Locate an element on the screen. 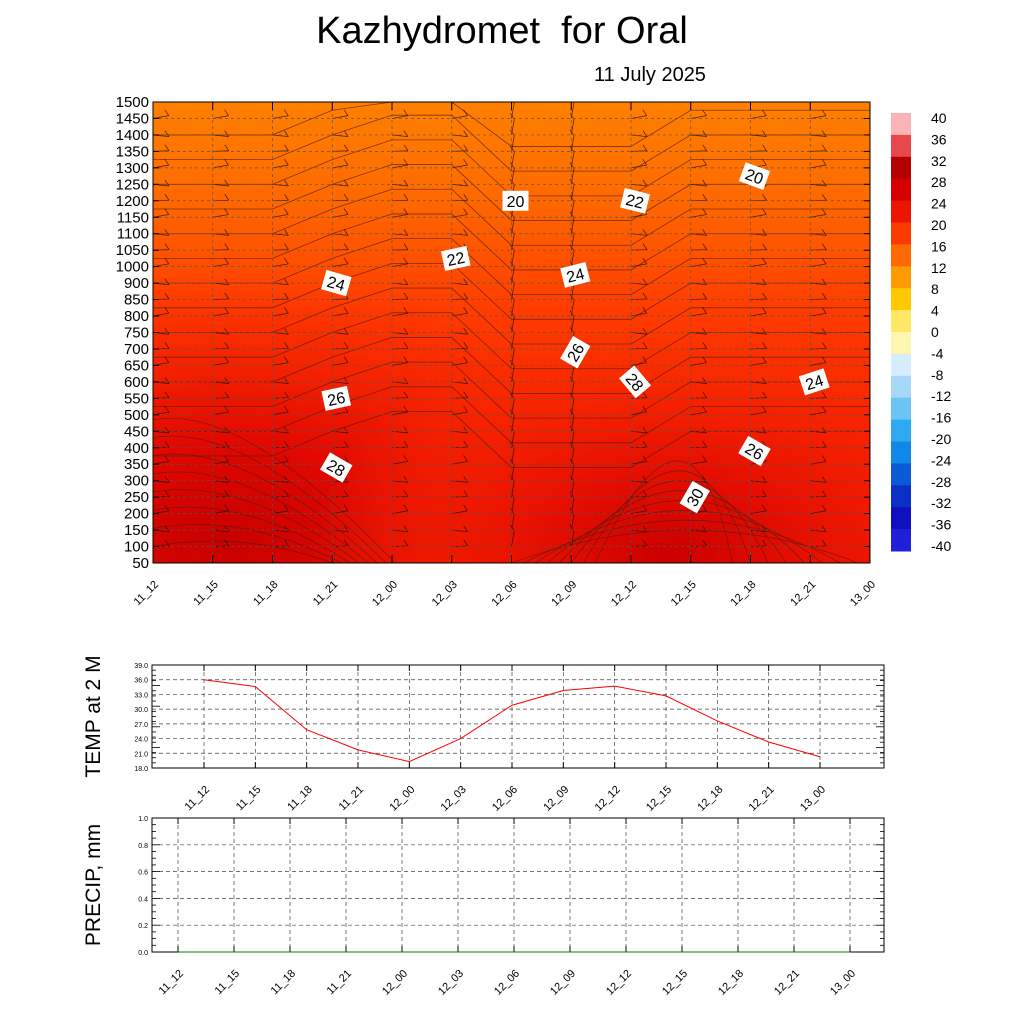 This screenshot has width=1024, height=1024. series-line is located at coordinates (512, 721).